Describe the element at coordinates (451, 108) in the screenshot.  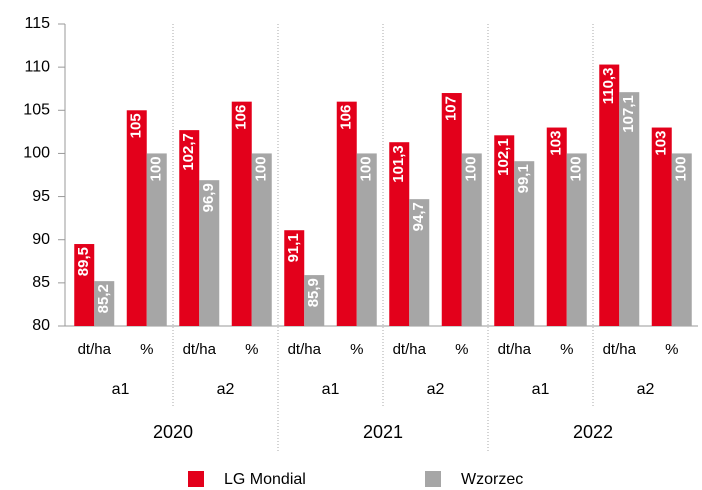
I see `value-label: 107` at that location.